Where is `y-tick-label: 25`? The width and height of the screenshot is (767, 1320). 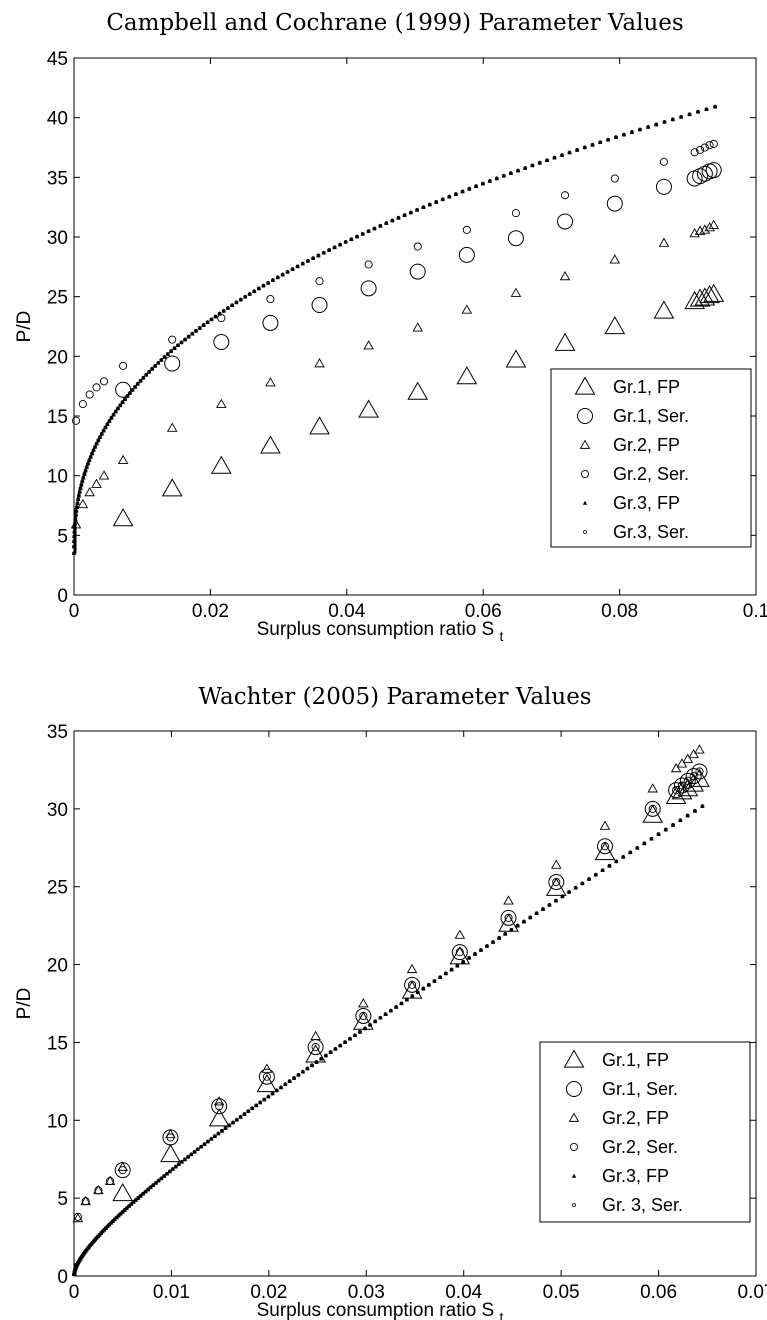 y-tick-label: 25 is located at coordinates (57, 888).